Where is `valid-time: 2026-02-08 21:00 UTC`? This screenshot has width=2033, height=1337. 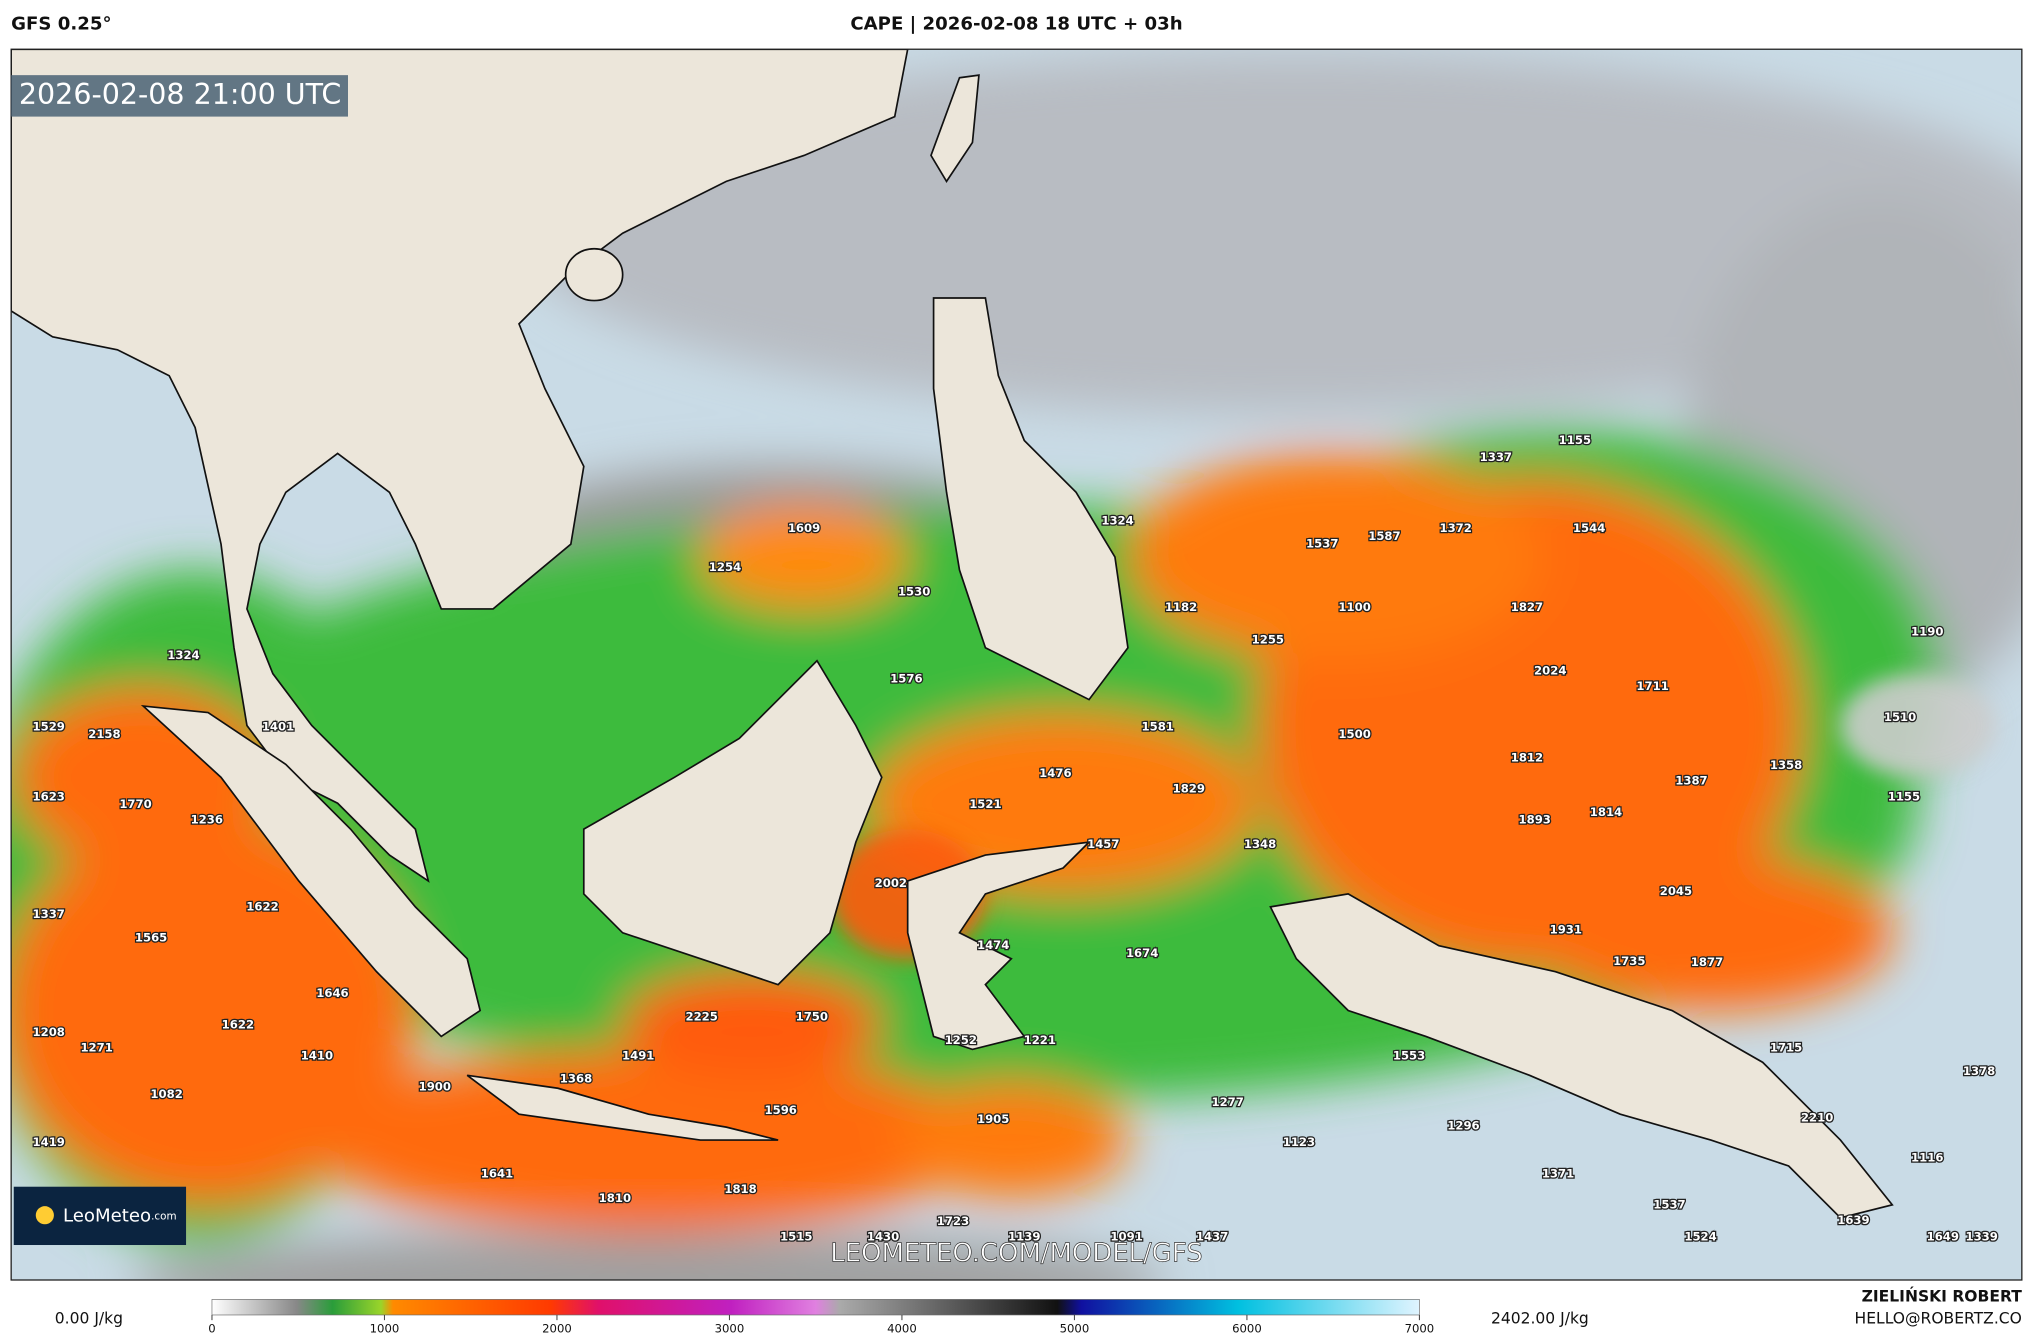
valid-time: 2026-02-08 21:00 UTC is located at coordinates (180, 94).